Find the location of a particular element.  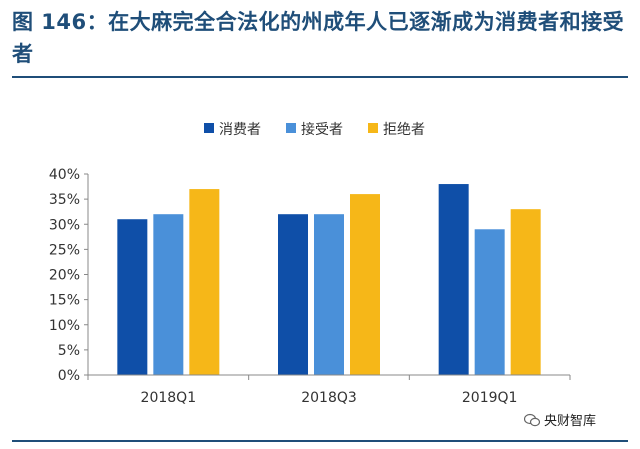

x-axis: 2018Q1 2018Q3 2019Q1 is located at coordinates (329, 390).